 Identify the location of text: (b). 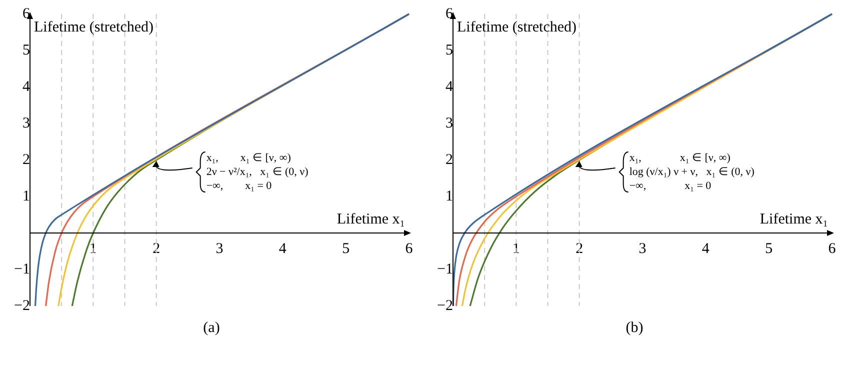
(634, 328).